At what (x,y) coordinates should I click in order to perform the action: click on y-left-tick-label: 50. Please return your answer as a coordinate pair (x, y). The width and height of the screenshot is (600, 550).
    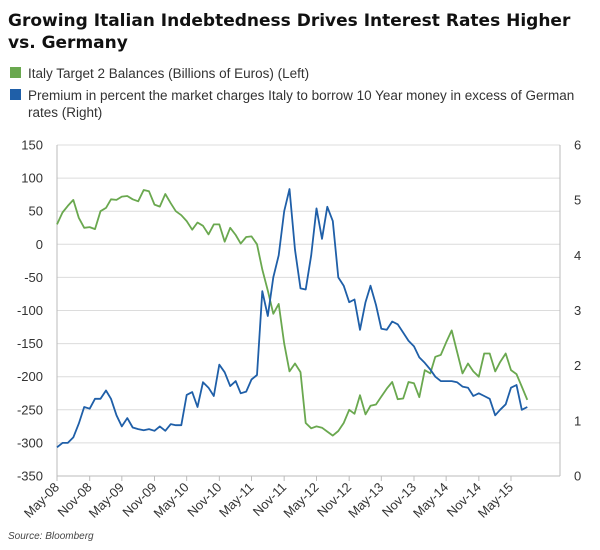
    Looking at the image, I should click on (36, 211).